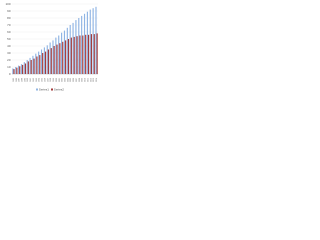 The width and height of the screenshot is (320, 240). Describe the element at coordinates (60, 80) in the screenshot. I see `x-tick-label: 2001` at that location.